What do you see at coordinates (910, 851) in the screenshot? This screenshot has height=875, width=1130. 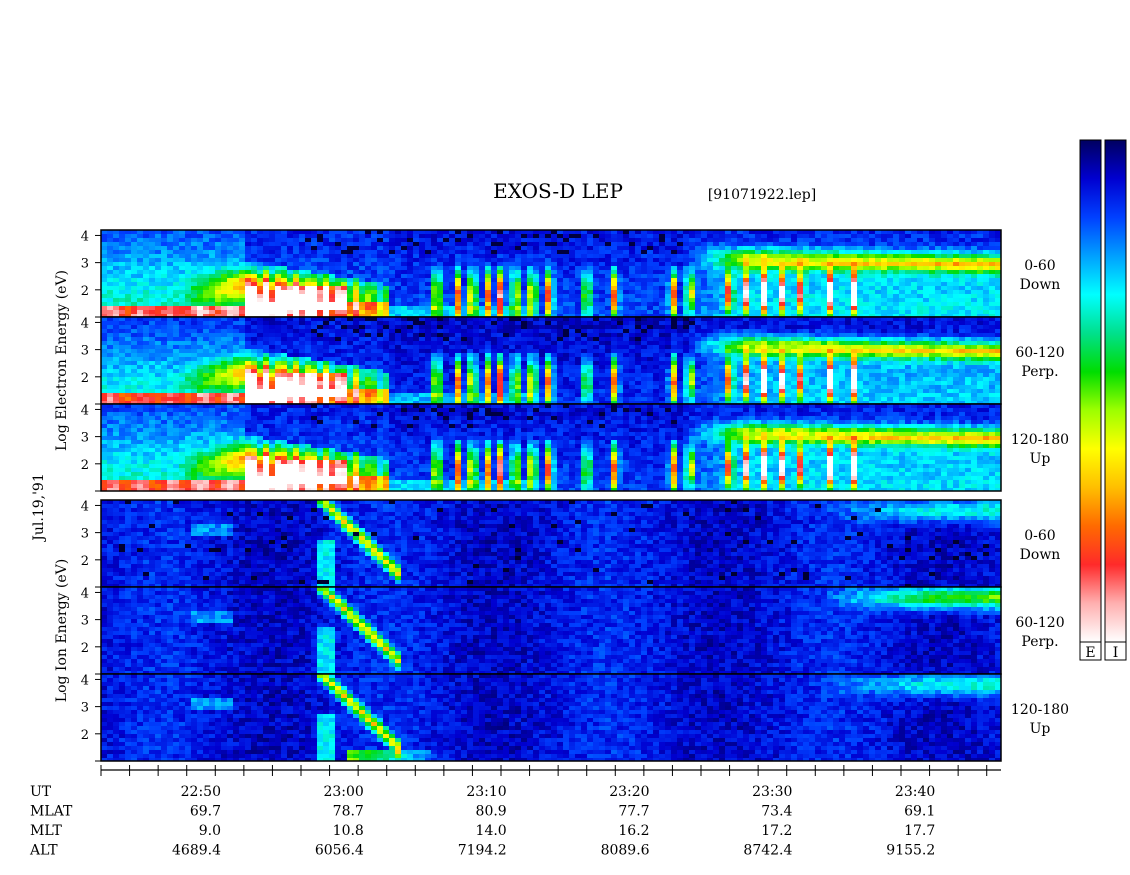 I see `info-value: 9155.2` at bounding box center [910, 851].